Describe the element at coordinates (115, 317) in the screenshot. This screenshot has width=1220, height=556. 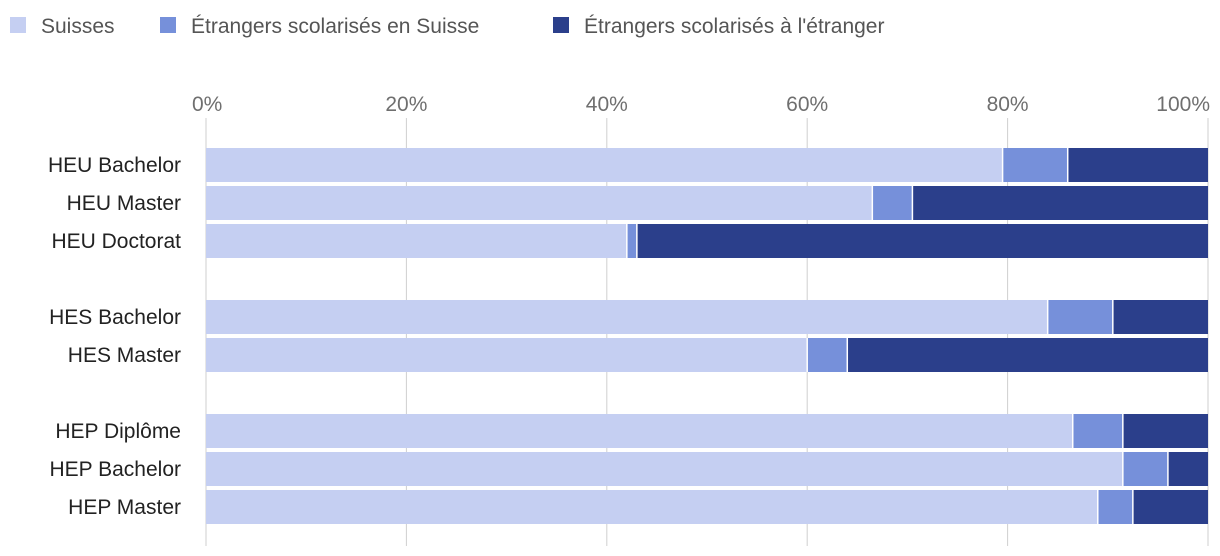
I see `category-label-4: HES Bachelor` at that location.